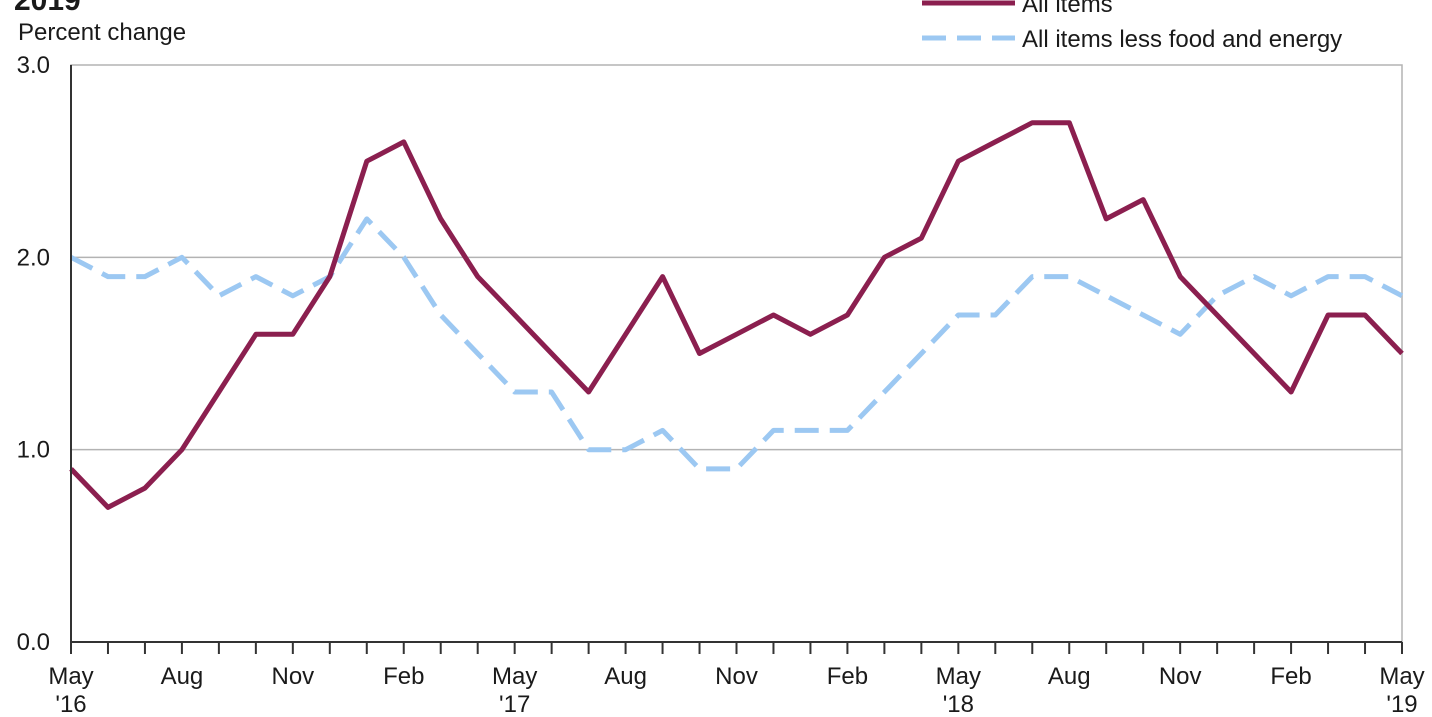  What do you see at coordinates (958, 704) in the screenshot?
I see `x-tick-year-label: '18` at bounding box center [958, 704].